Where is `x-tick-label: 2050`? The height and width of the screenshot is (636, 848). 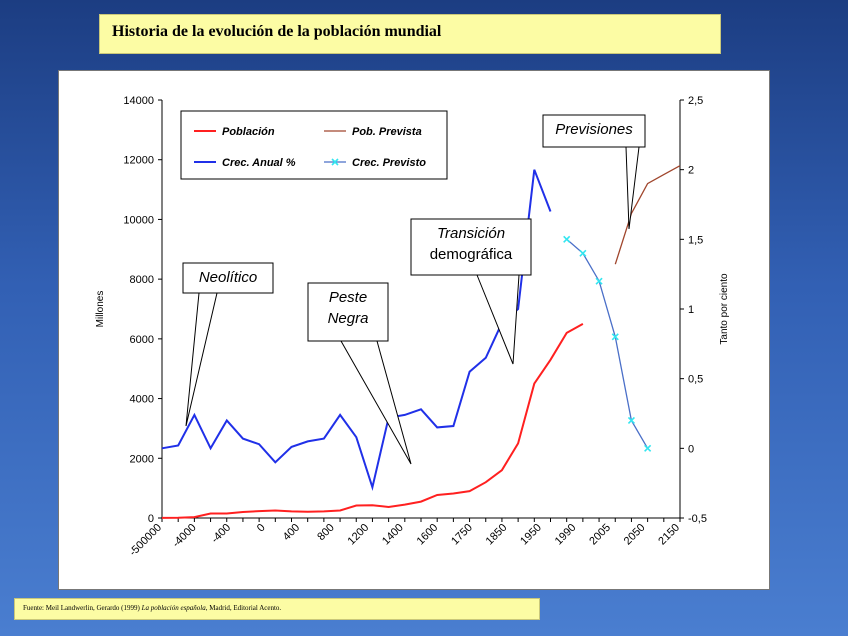 x-tick-label: 2050 is located at coordinates (635, 535).